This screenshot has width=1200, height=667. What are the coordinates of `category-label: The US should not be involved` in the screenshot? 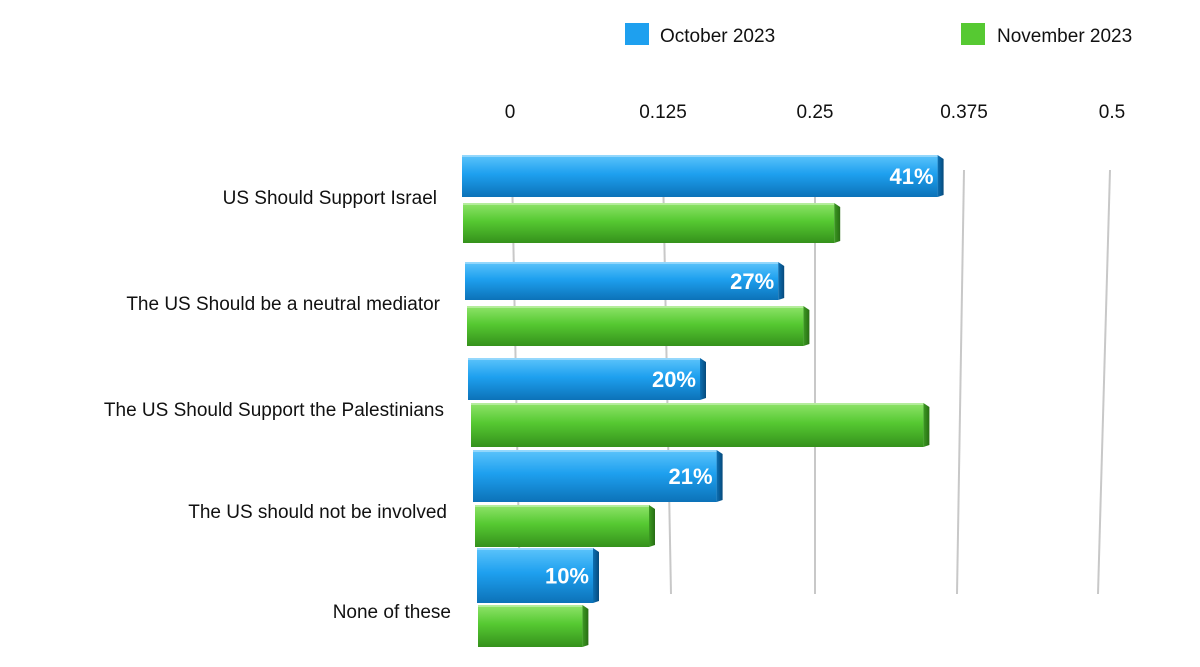 It's located at (317, 512).